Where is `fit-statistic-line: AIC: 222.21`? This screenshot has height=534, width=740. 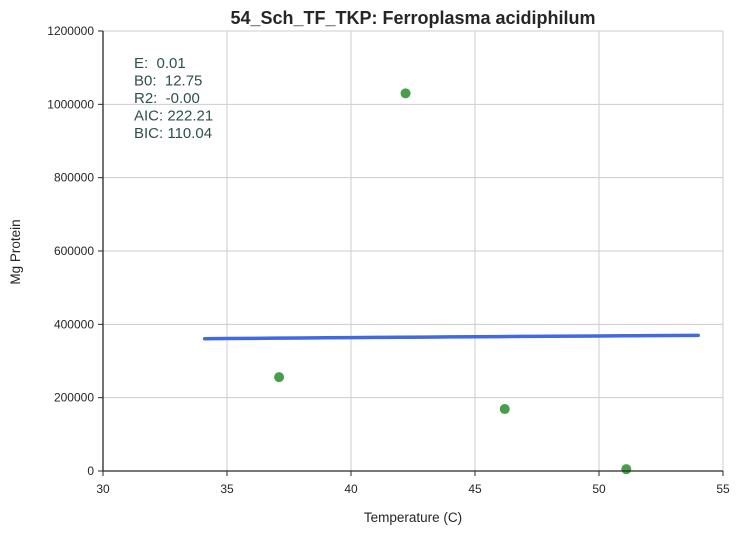
fit-statistic-line: AIC: 222.21 is located at coordinates (173, 116).